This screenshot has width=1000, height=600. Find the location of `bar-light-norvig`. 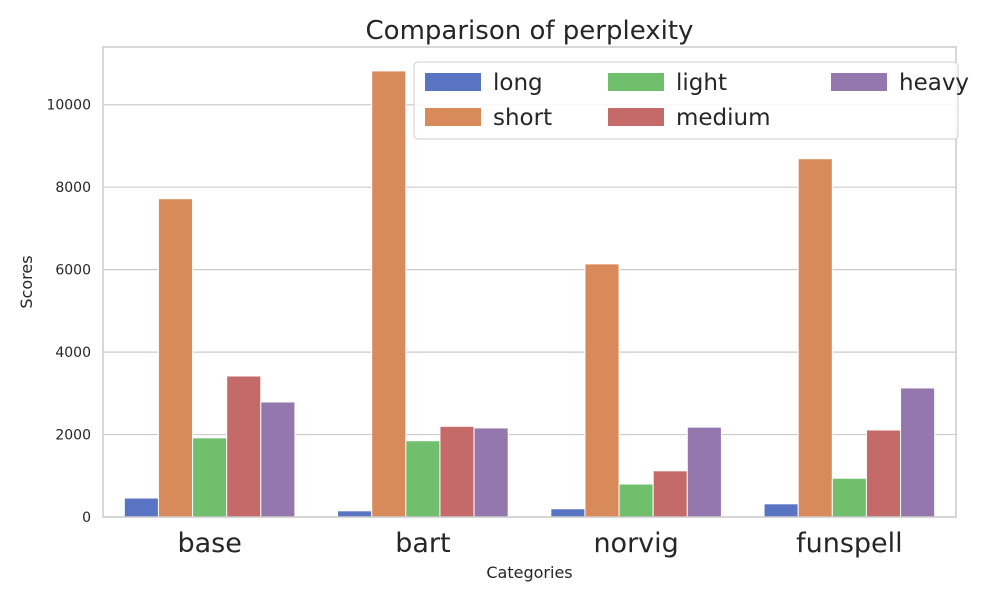

bar-light-norvig is located at coordinates (636, 500).